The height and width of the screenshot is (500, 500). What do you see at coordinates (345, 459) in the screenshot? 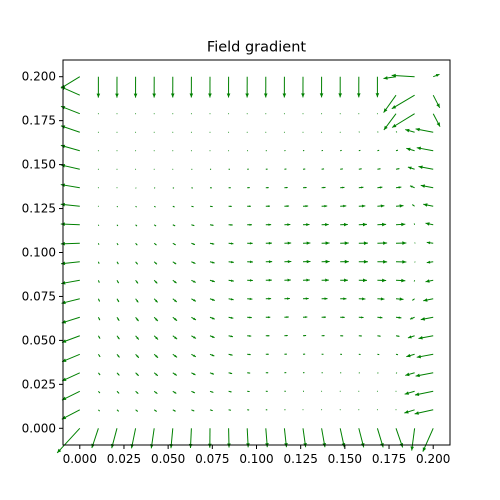
I see `x-tick-label: 0.150` at bounding box center [345, 459].